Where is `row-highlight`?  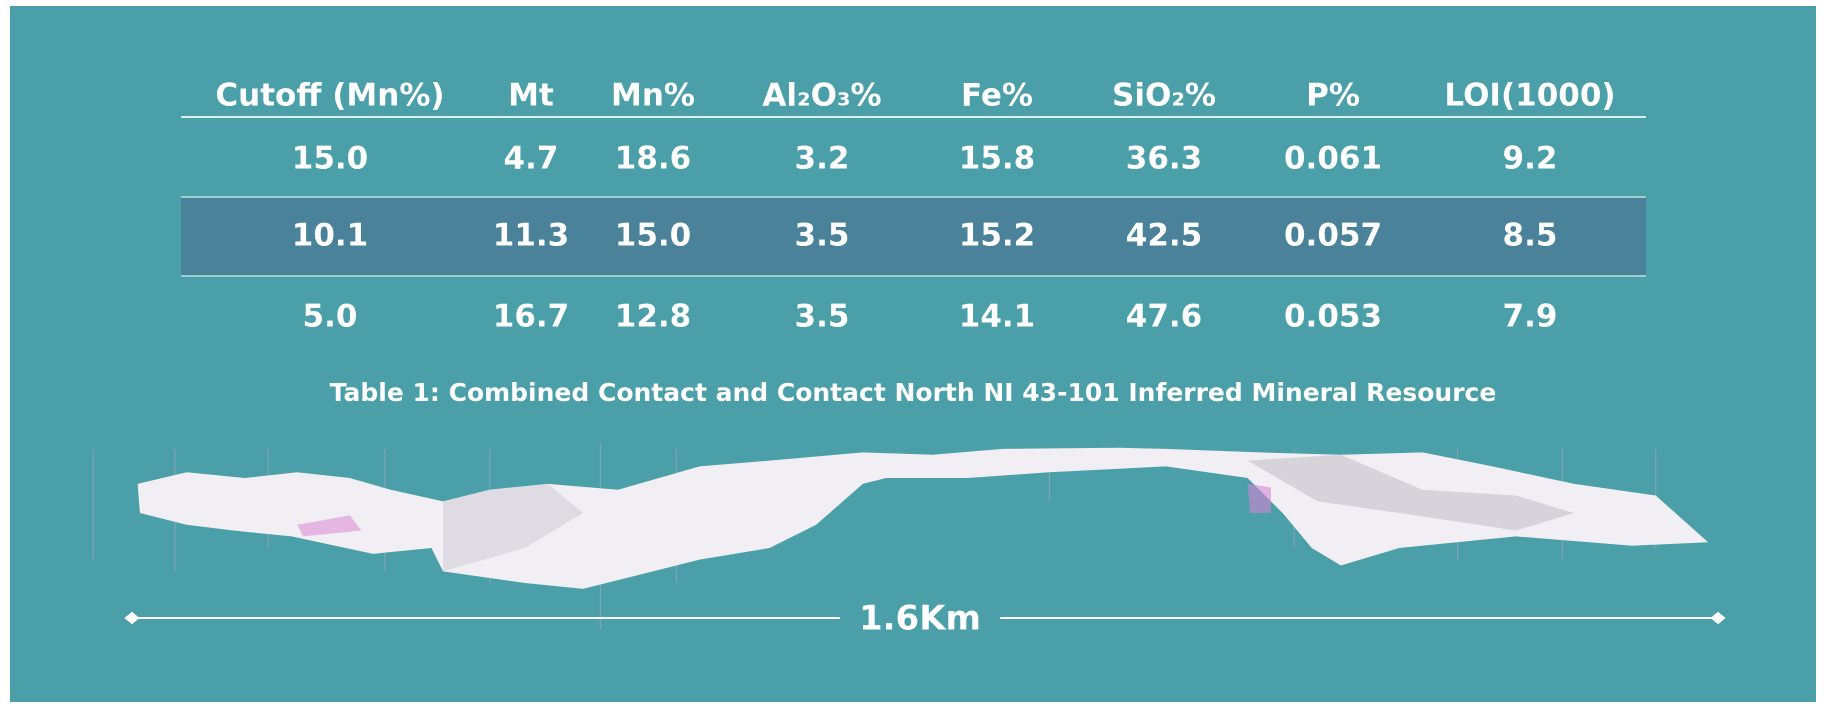
row-highlight is located at coordinates (913, 236).